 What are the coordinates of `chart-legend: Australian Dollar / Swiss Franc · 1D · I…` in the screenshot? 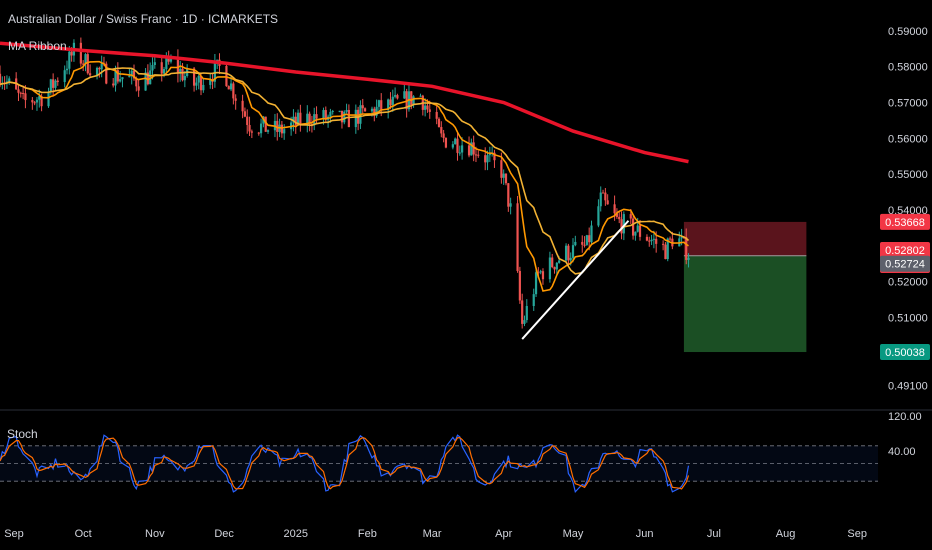 It's located at (143, 32).